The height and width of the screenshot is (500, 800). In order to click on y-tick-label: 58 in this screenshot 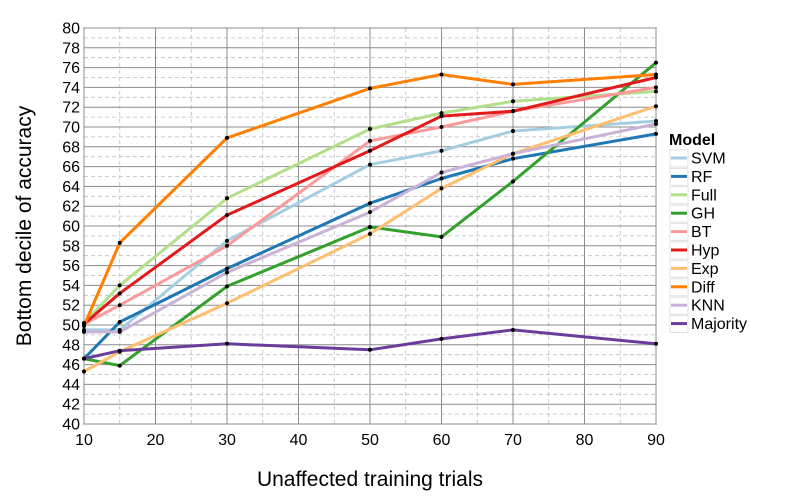, I will do `click(71, 246)`.